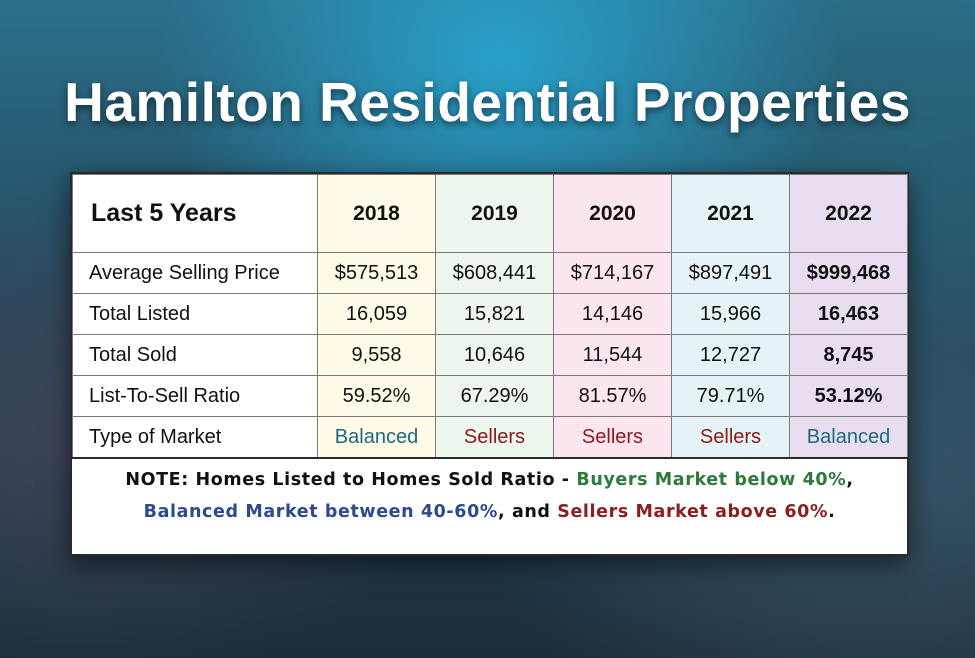  Describe the element at coordinates (612, 355) in the screenshot. I see `table-cell: 11,544` at that location.